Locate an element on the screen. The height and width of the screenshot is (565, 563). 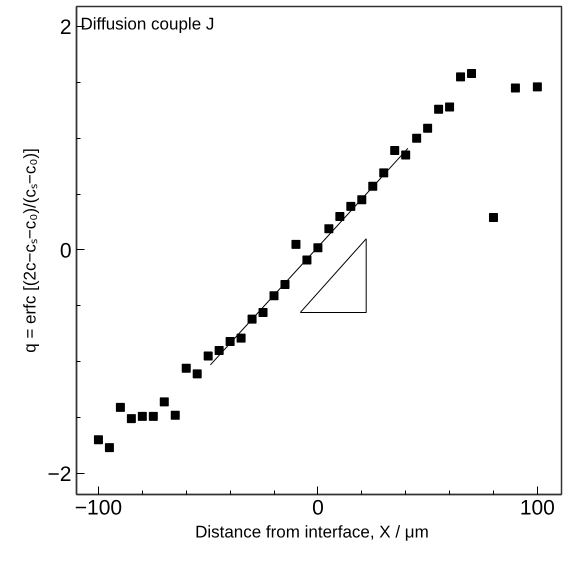
y-tick-label: −2 is located at coordinates (60, 474).